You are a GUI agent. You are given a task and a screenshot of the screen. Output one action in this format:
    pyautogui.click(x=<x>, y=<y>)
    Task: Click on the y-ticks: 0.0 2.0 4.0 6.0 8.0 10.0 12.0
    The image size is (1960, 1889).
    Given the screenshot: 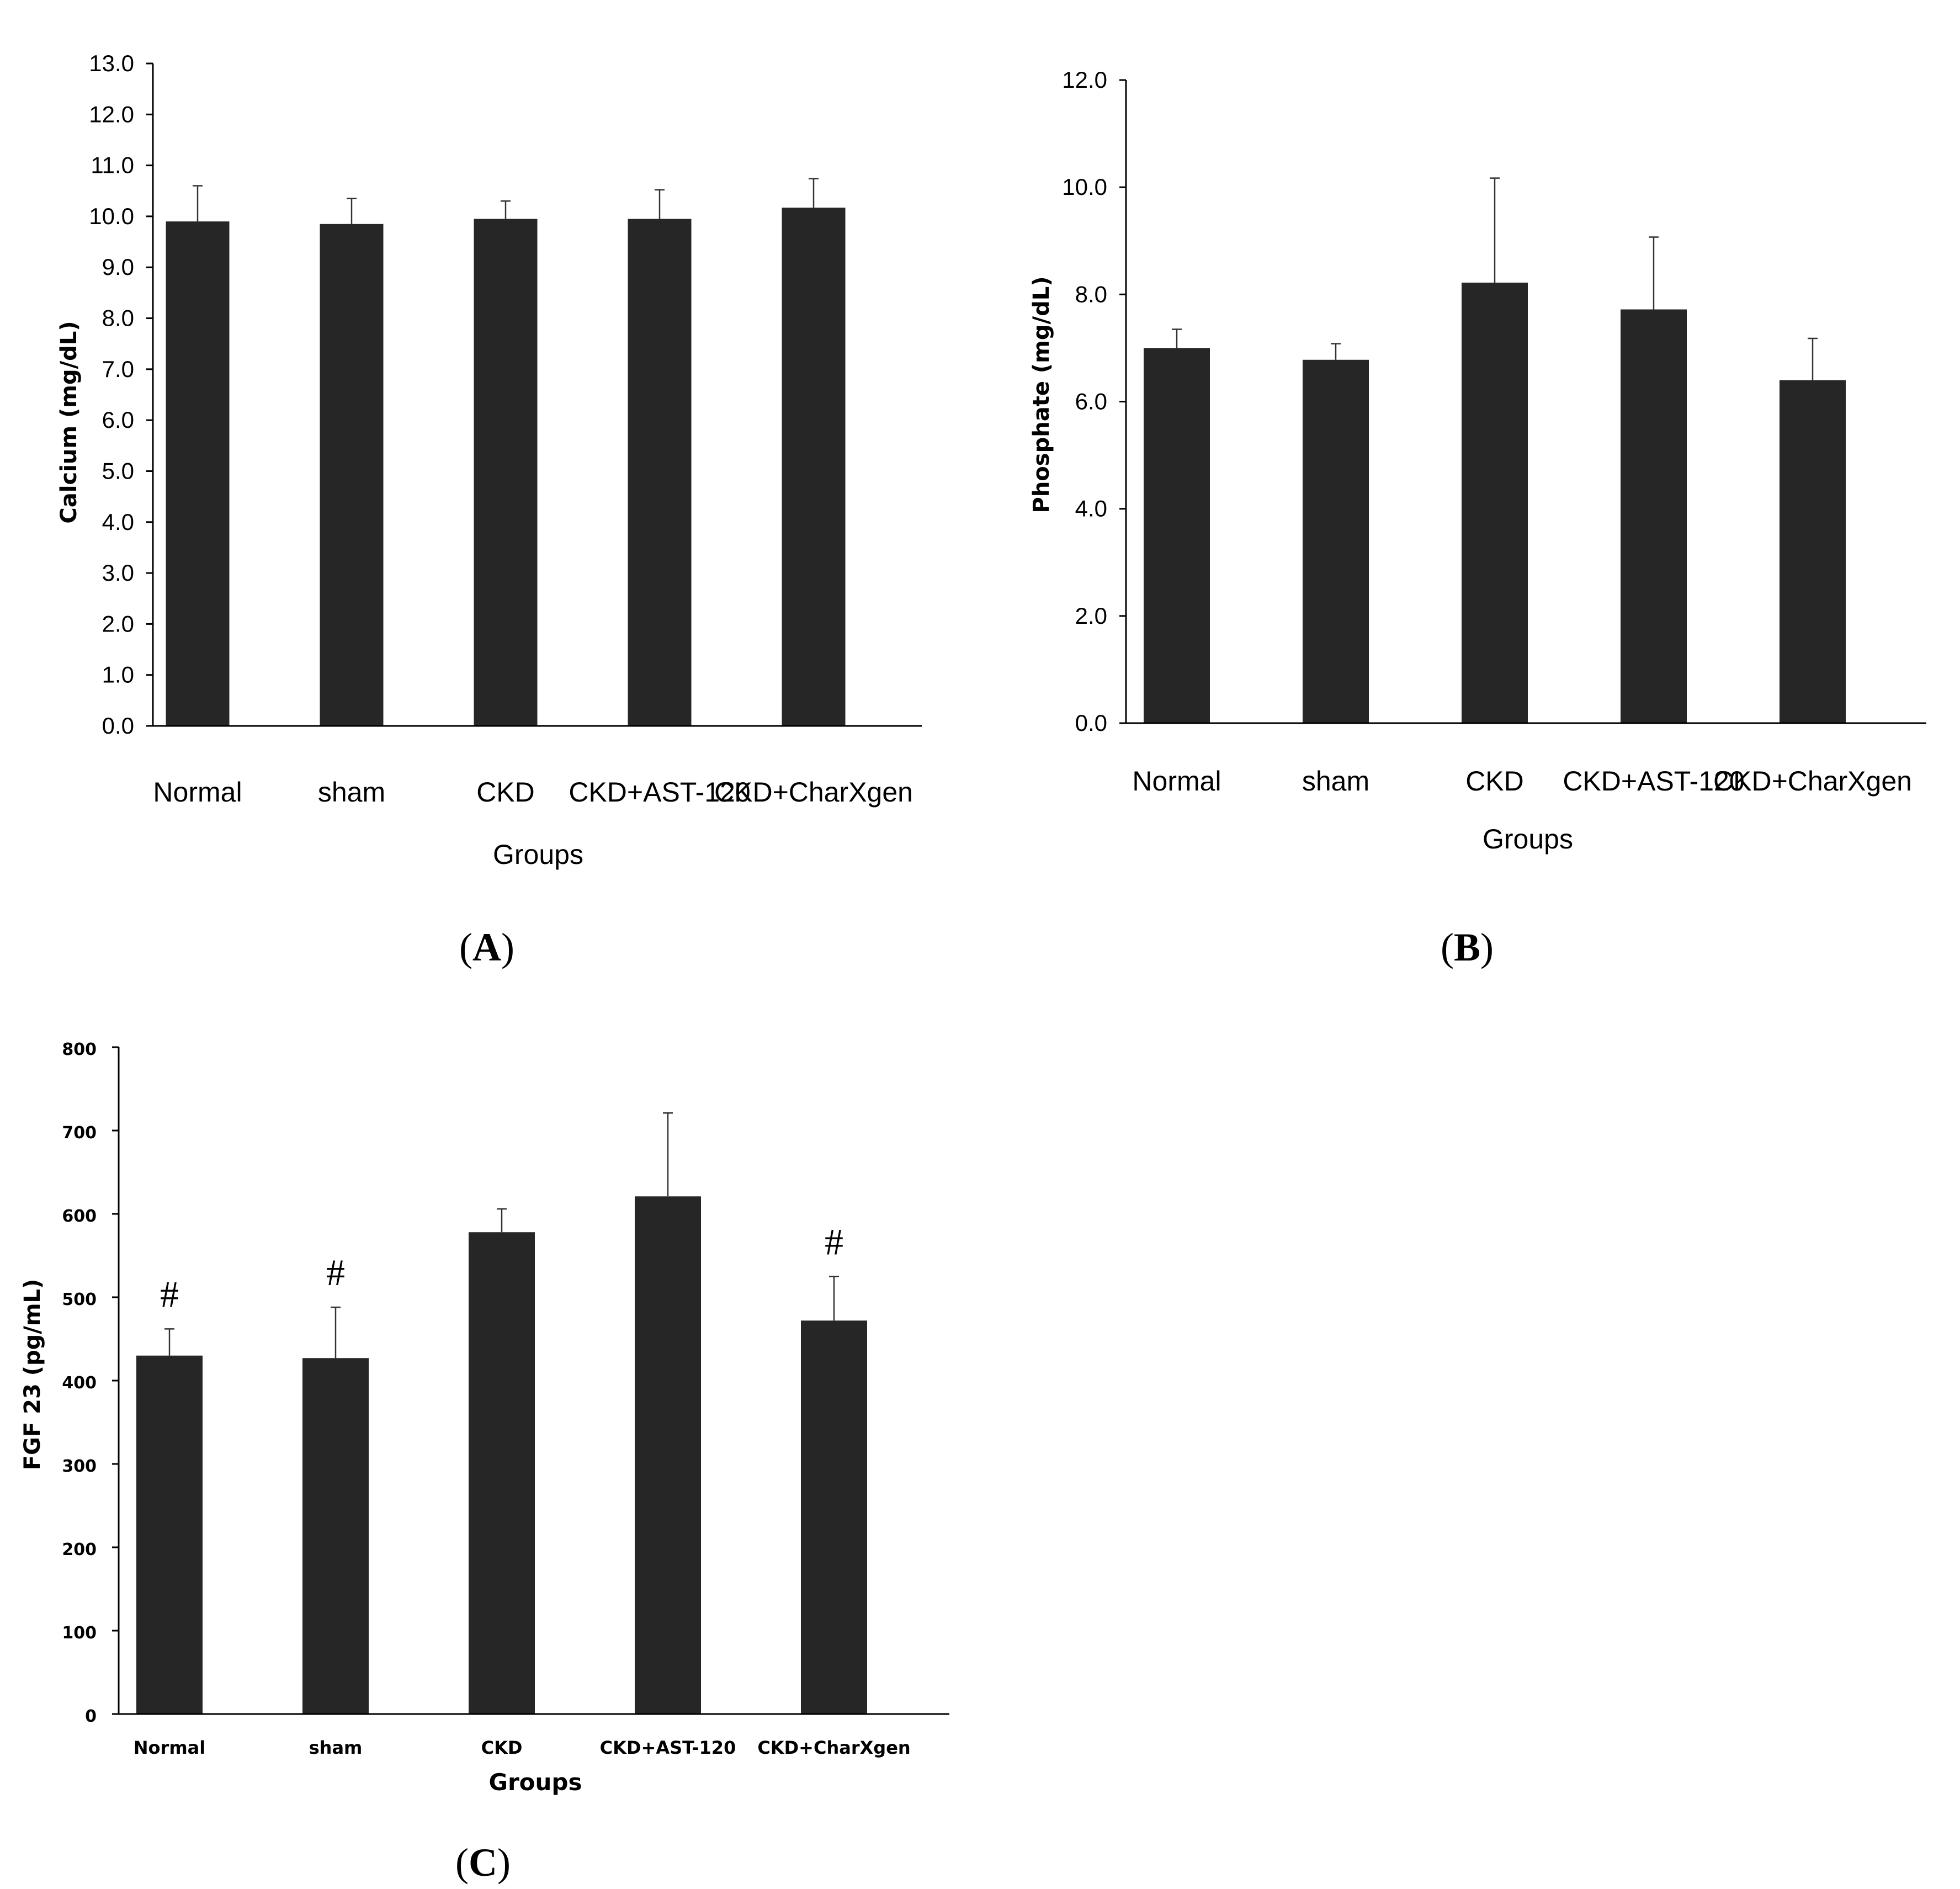 What is the action you would take?
    pyautogui.click(x=1094, y=401)
    